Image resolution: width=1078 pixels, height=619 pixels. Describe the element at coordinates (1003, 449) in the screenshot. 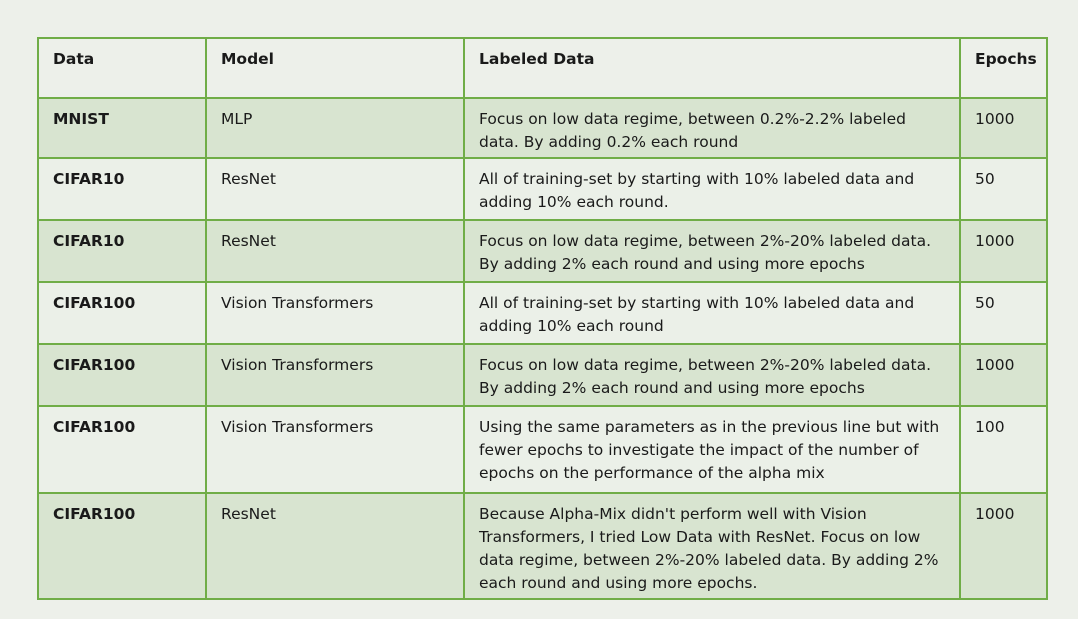

I see `cell-epochs: 100` at that location.